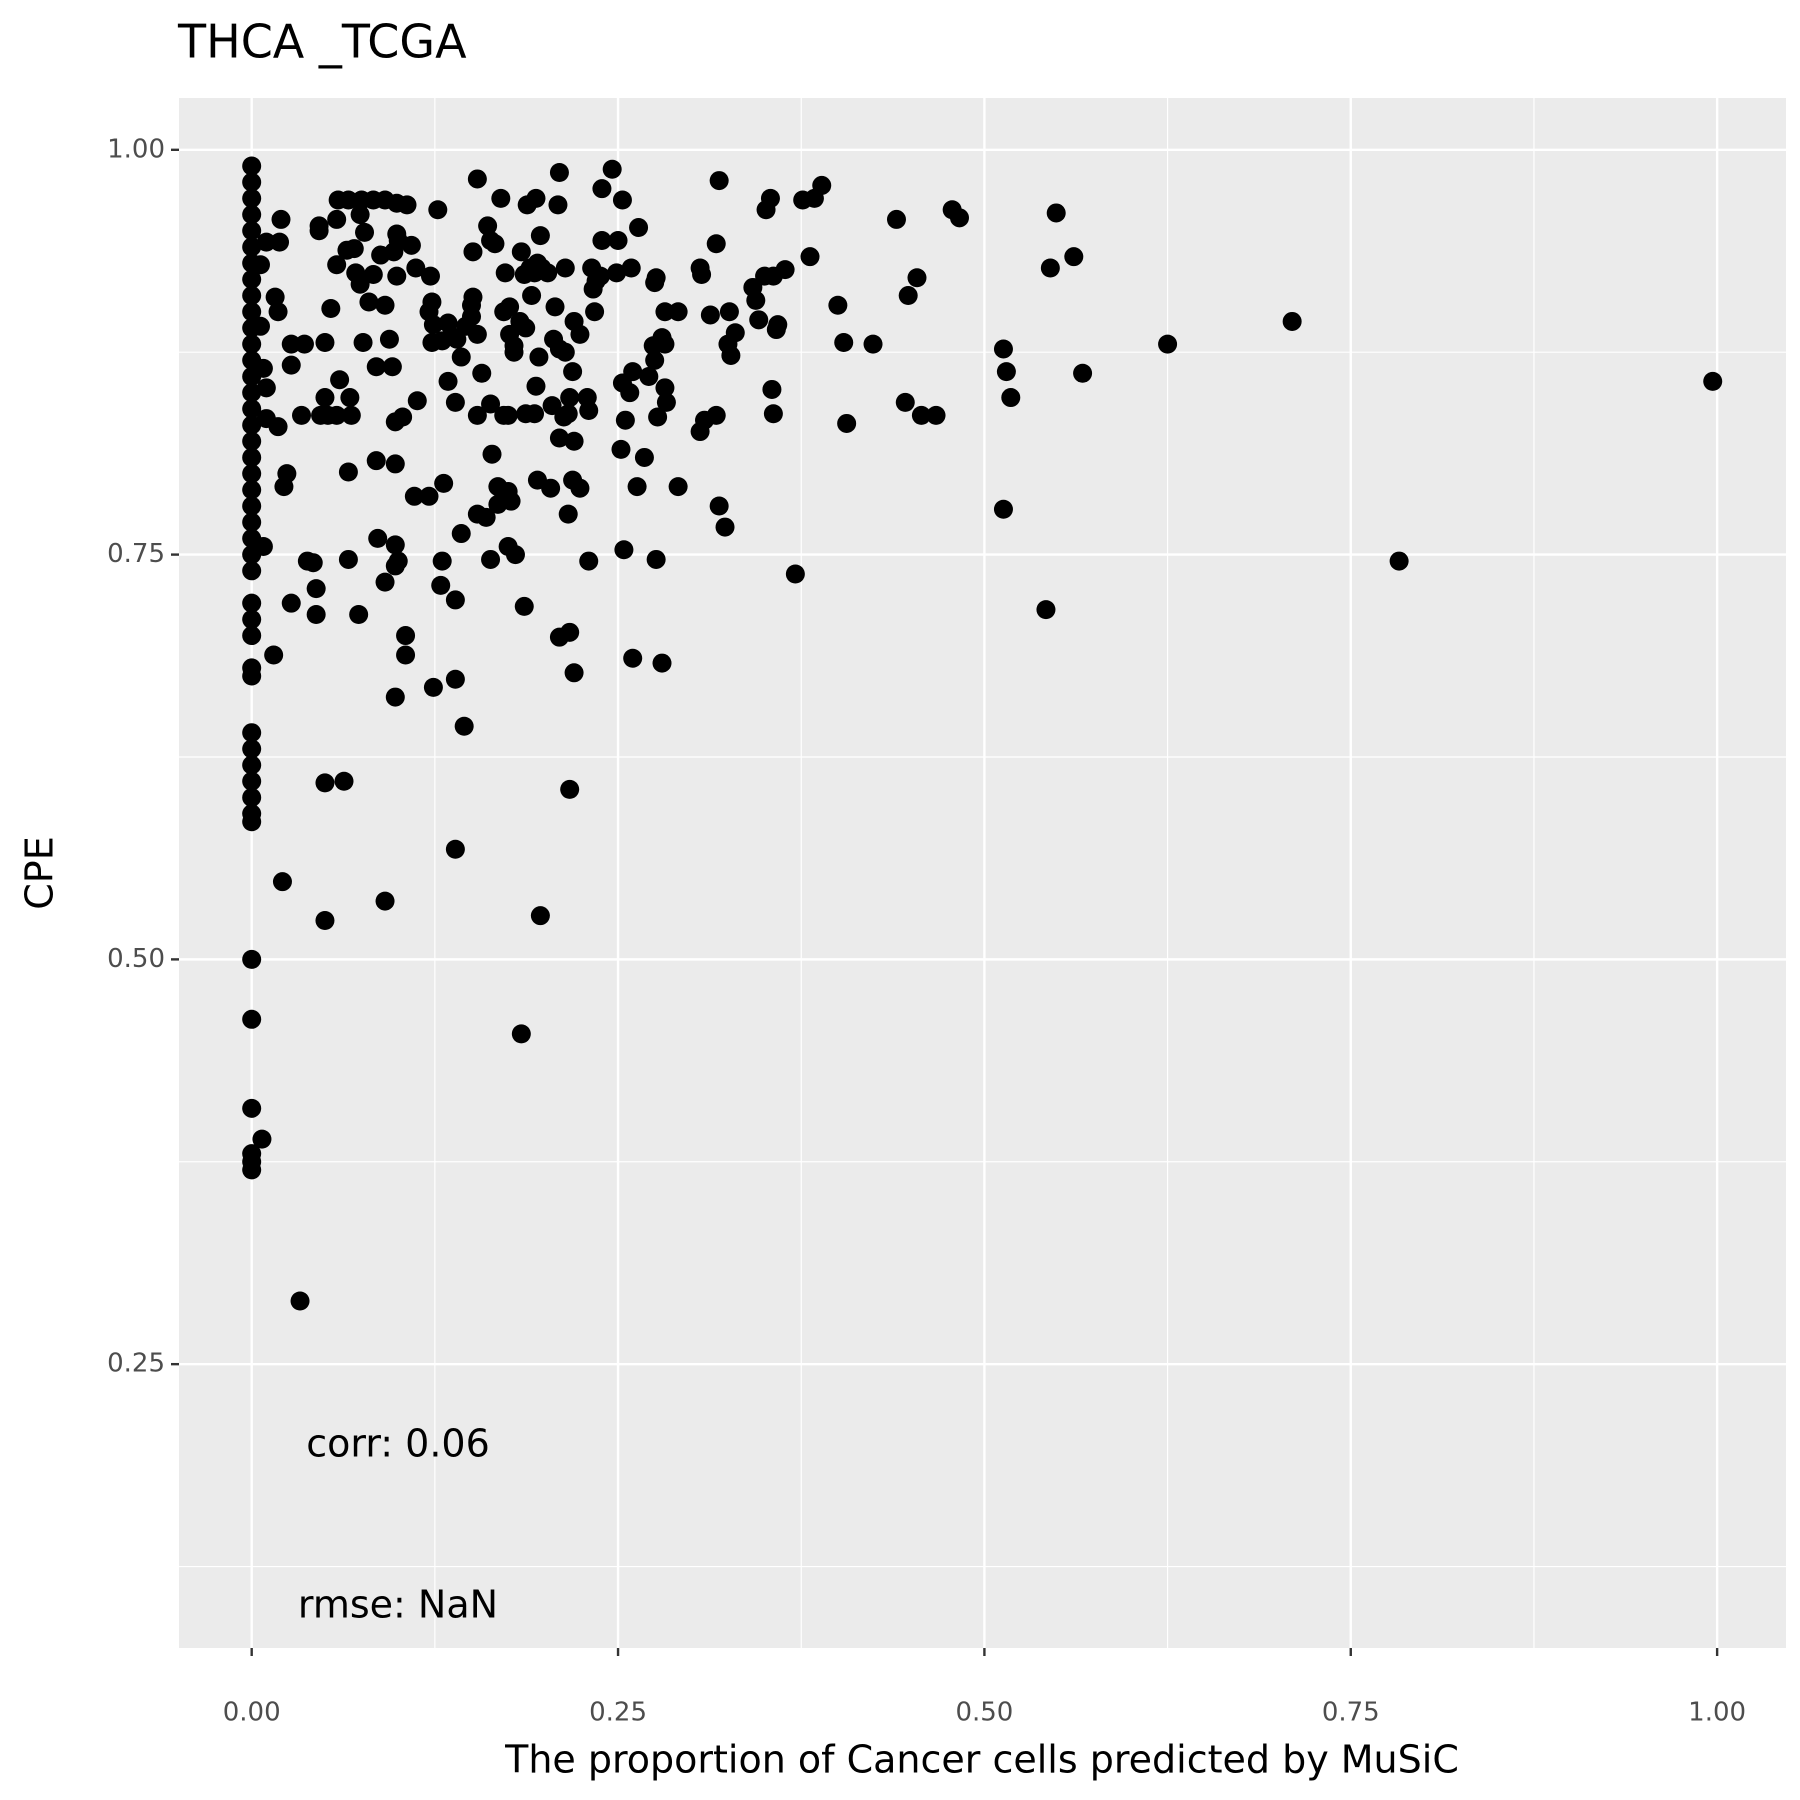 This screenshot has width=1800, height=1800. I want to click on y-tick-label: 0.25, so click(136, 1364).